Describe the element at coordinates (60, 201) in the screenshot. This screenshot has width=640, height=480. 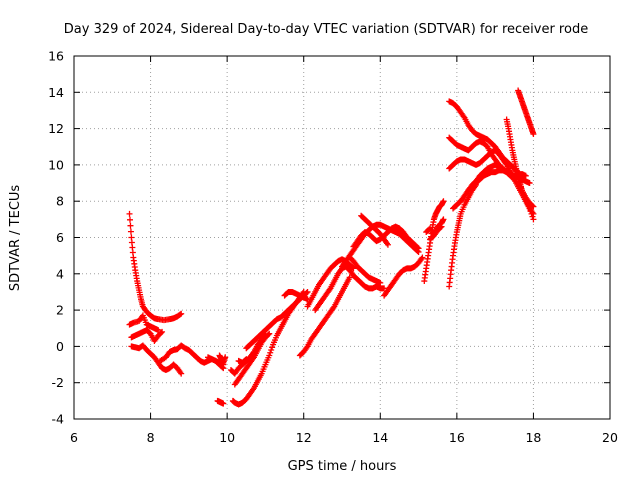
I see `y-tick-label: 8` at that location.